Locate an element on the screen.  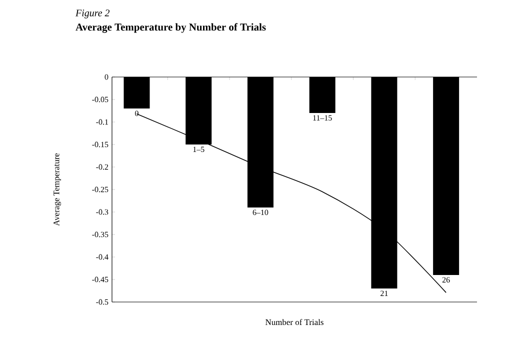
x-axis-title: Number of Trials is located at coordinates (295, 322).